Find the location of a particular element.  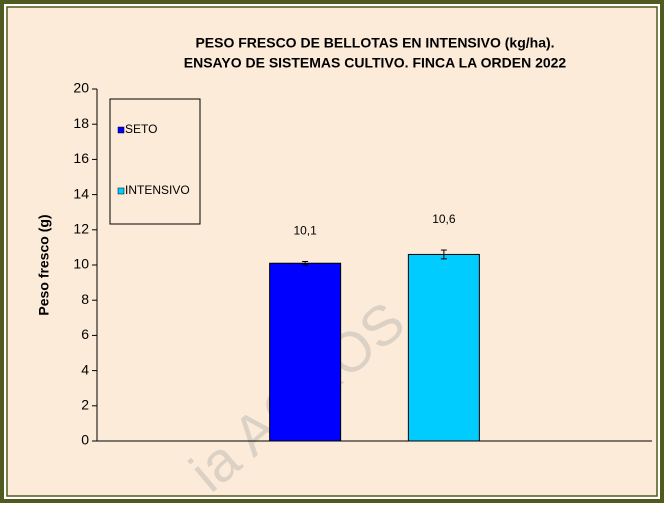

y-tick-label: 4 is located at coordinates (85, 369).